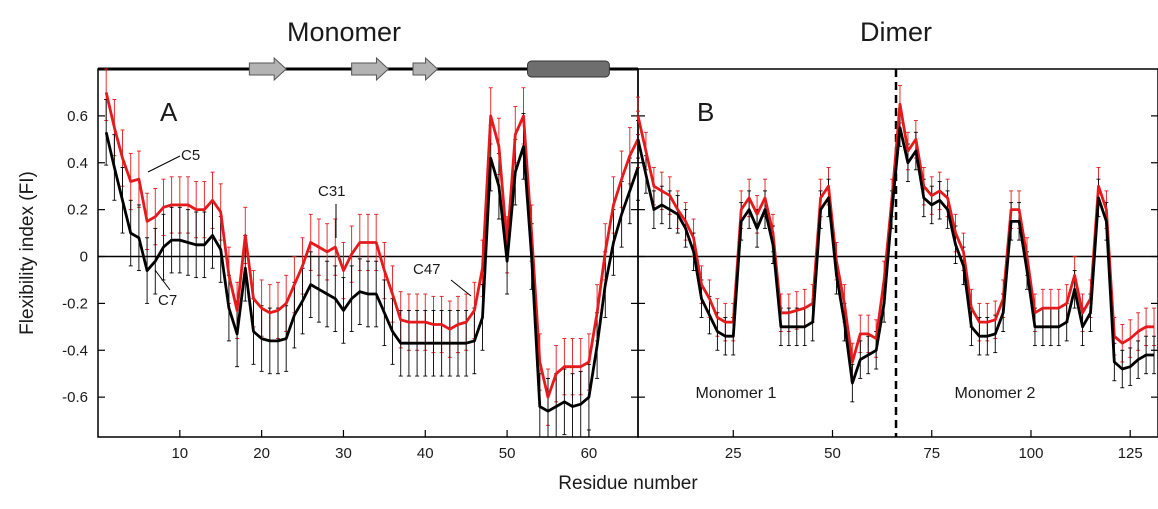 The image size is (1158, 509). What do you see at coordinates (179, 453) in the screenshot?
I see `x-tick-label-a: 10` at bounding box center [179, 453].